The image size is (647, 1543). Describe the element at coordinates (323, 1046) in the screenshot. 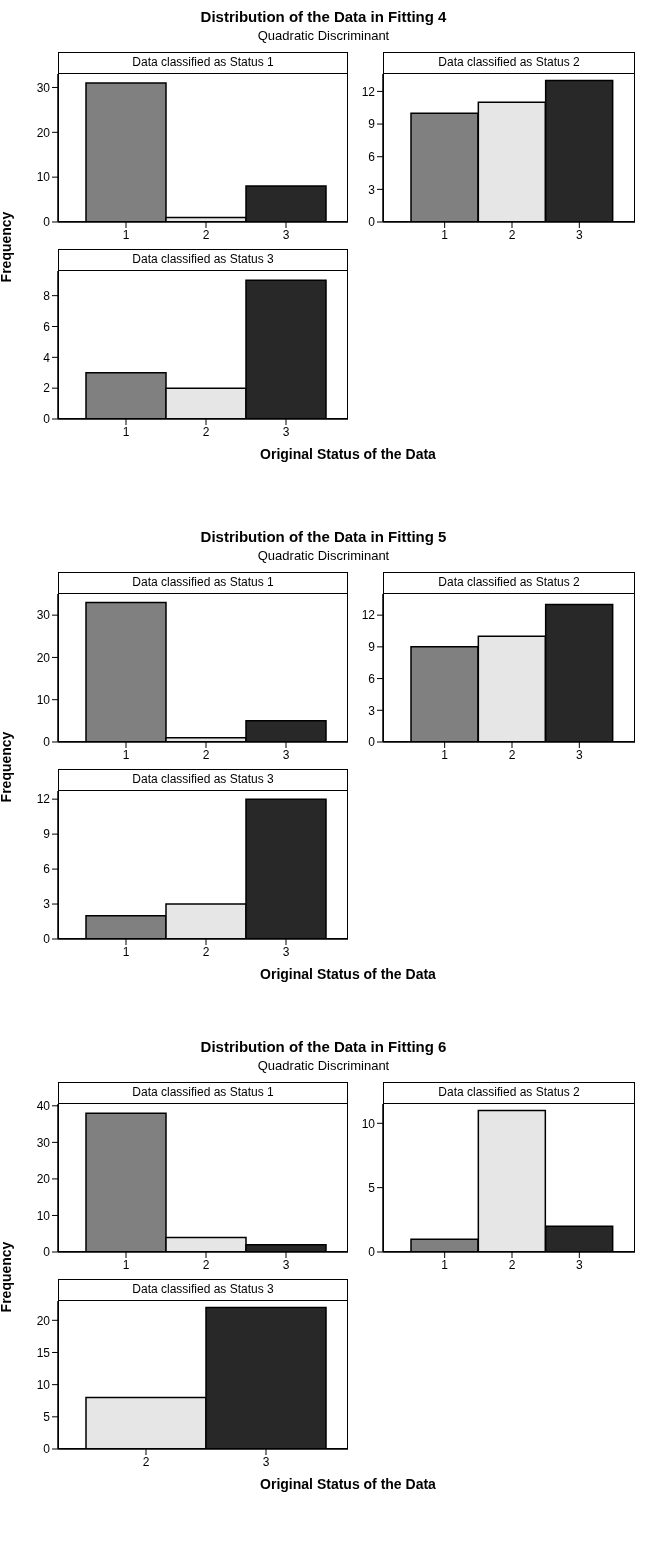

I see `chart-title: Distribution of the Data in Fitting 6` at that location.